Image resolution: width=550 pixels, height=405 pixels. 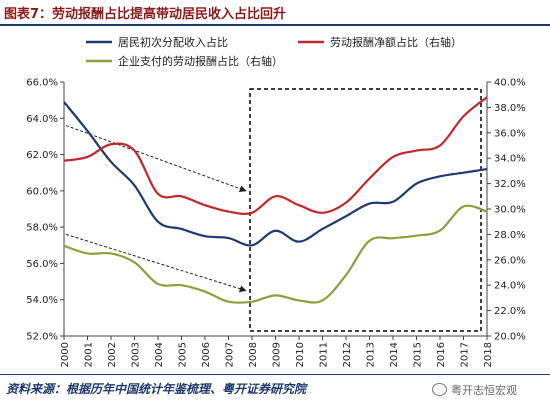 What do you see at coordinates (42, 300) in the screenshot?
I see `left-tick-label: 54.0%` at bounding box center [42, 300].